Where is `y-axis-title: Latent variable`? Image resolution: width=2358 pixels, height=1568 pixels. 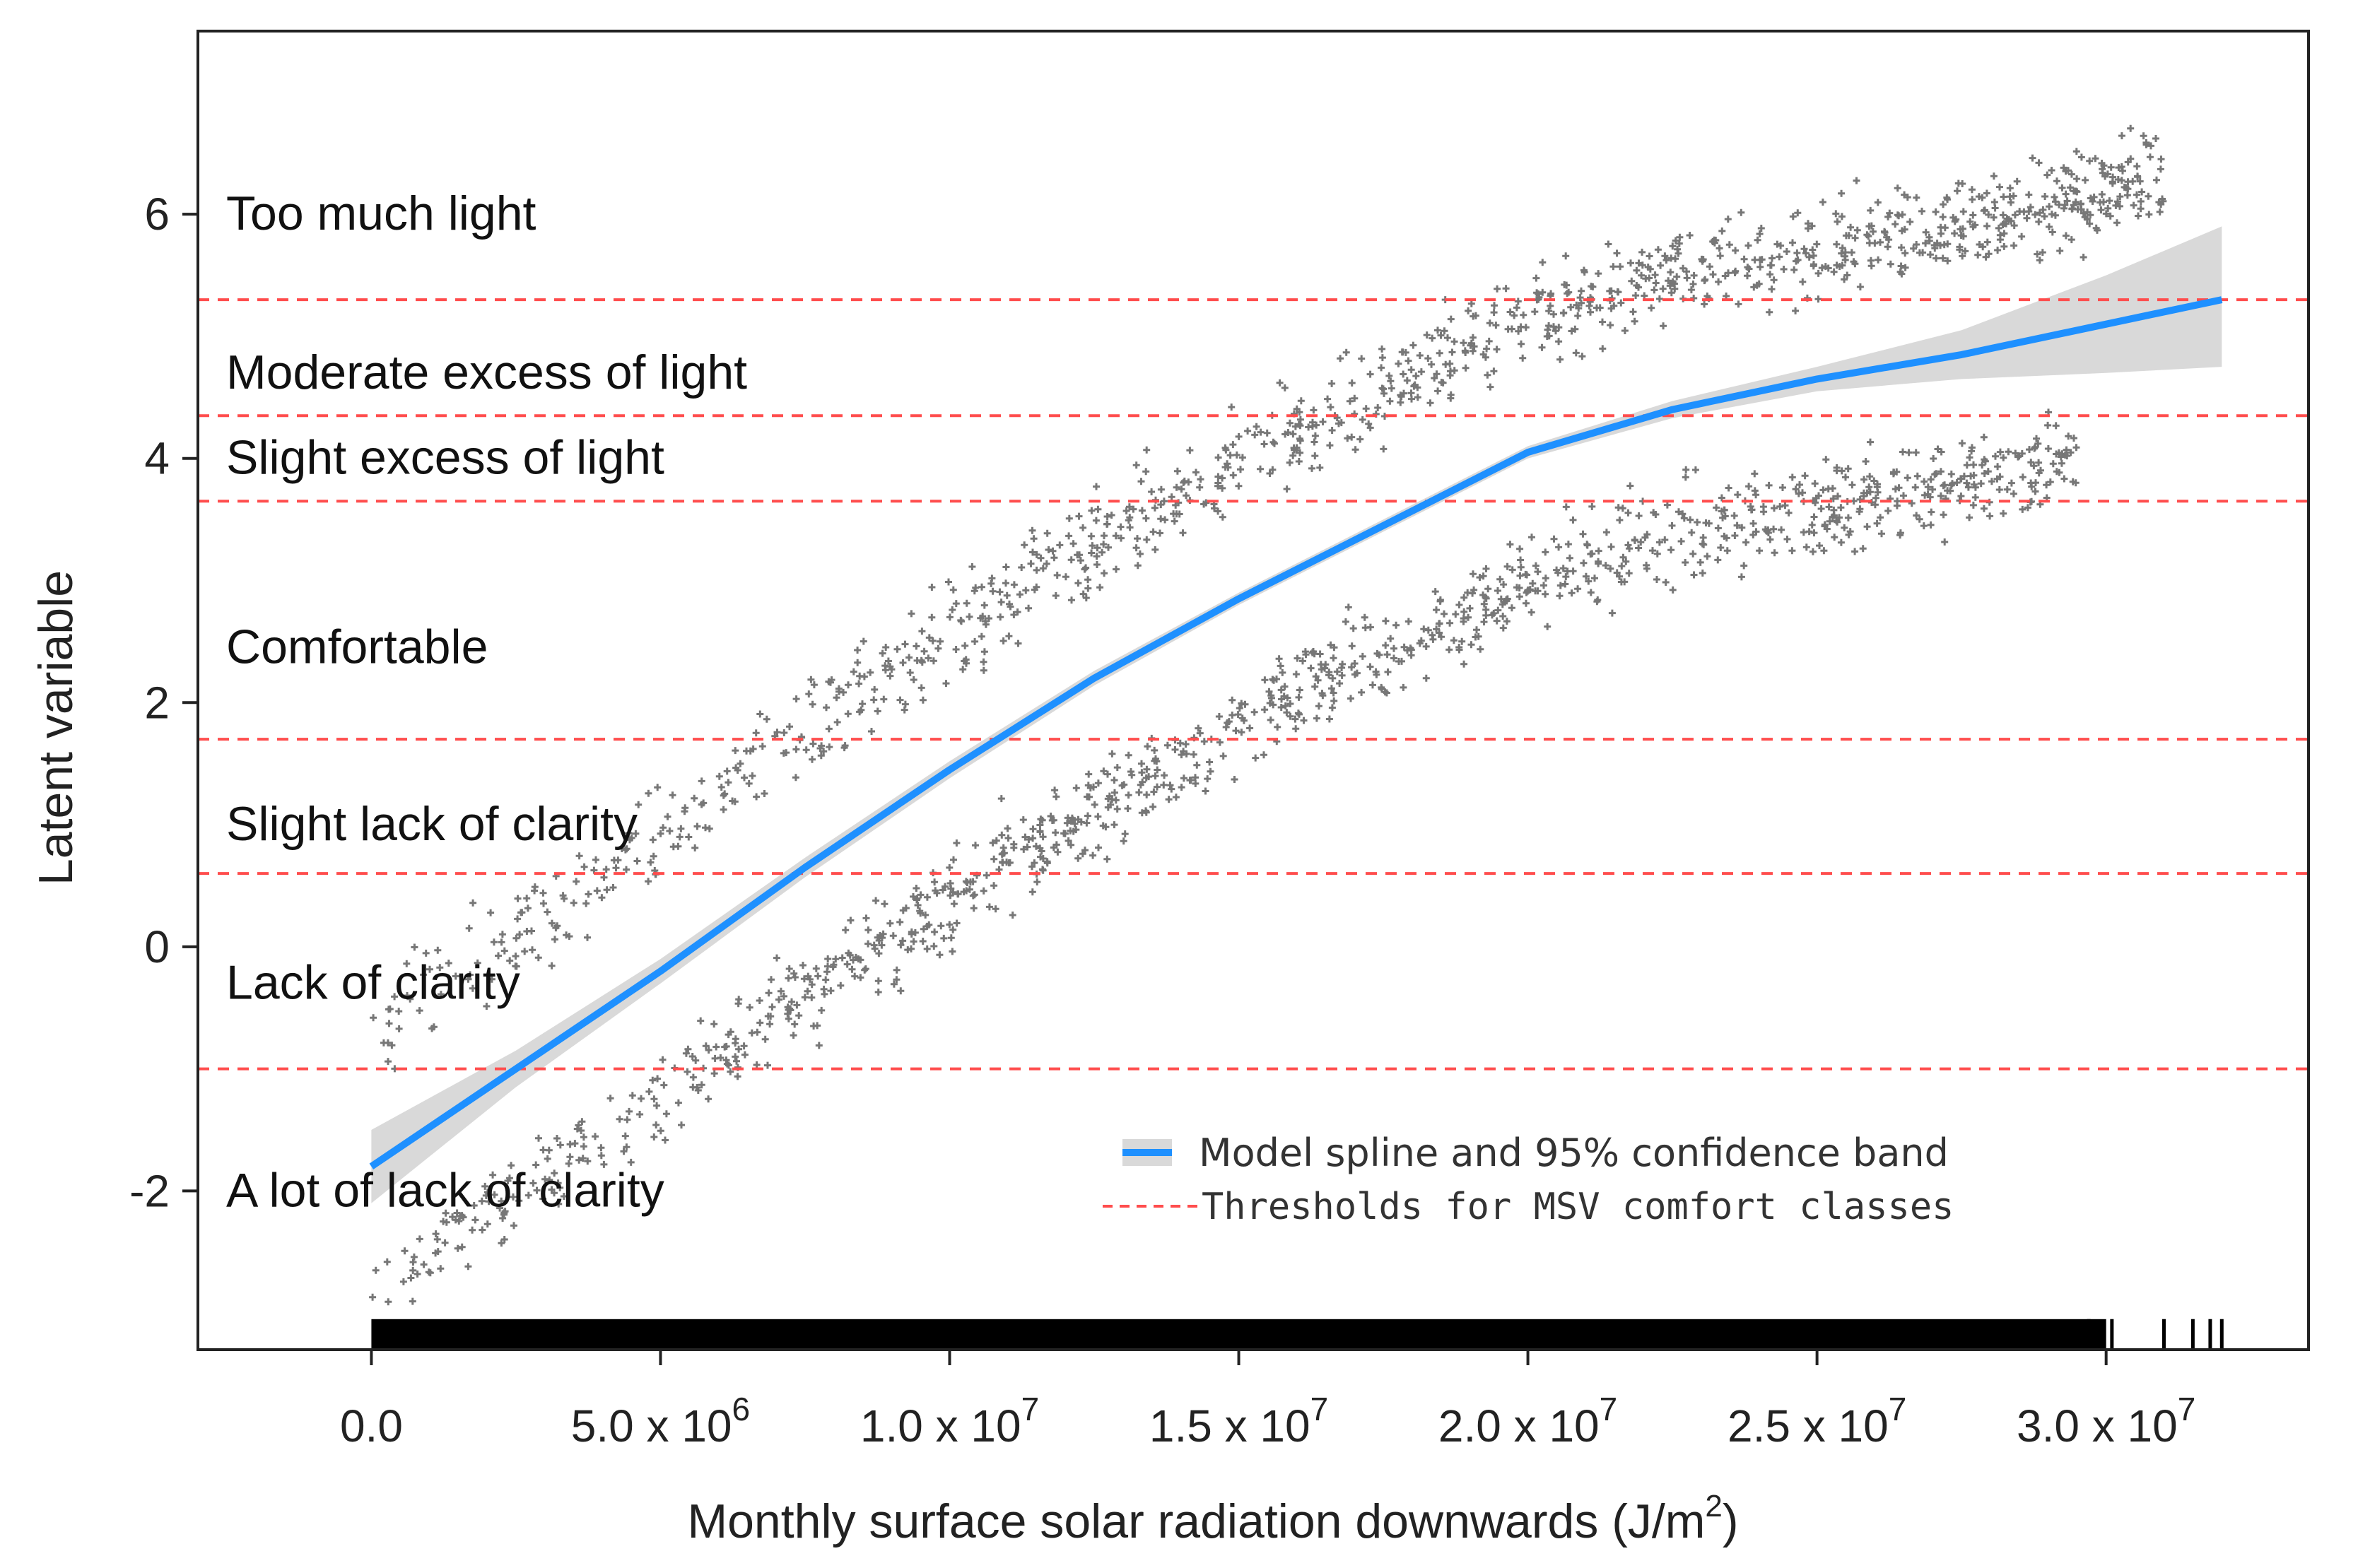
y-axis-title: Latent variable is located at coordinates (56, 728).